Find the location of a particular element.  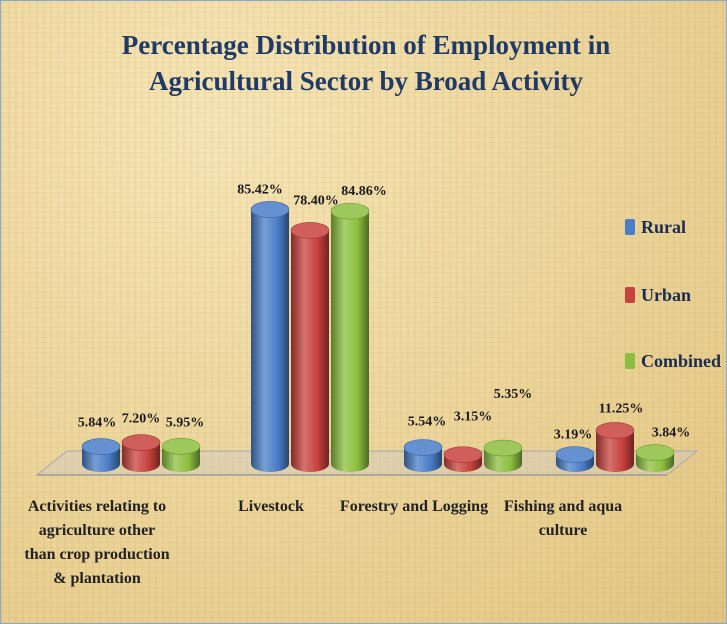

data-label: 7.20% is located at coordinates (141, 419).